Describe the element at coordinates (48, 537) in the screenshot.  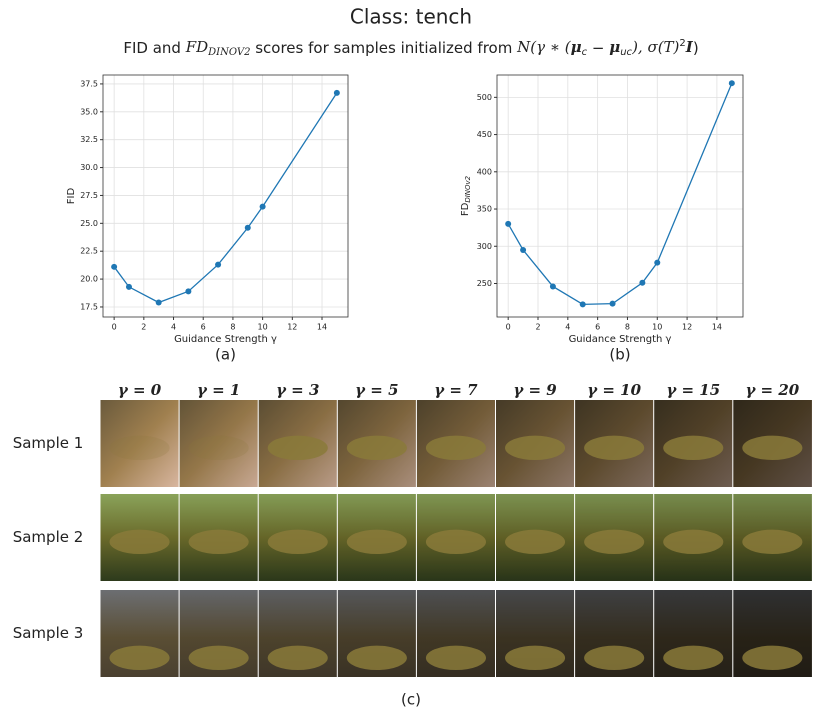
I see `row-label: Sample 2` at that location.